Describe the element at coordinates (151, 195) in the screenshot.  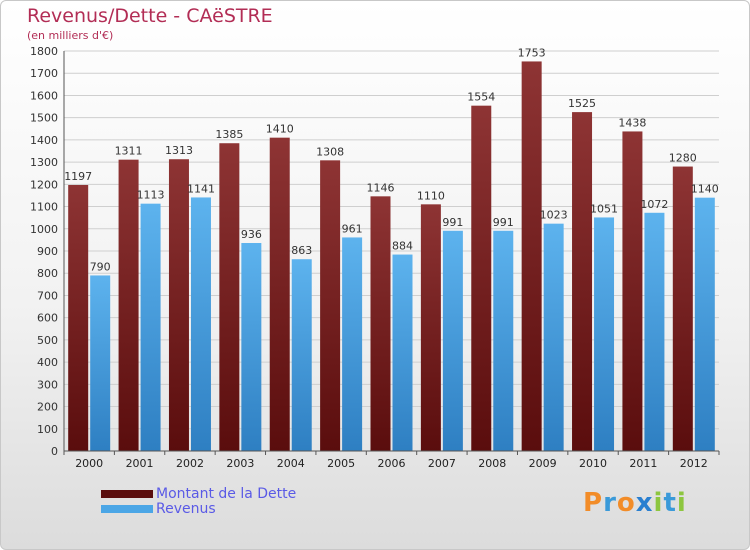
I see `data-label-revenus: 1113` at that location.